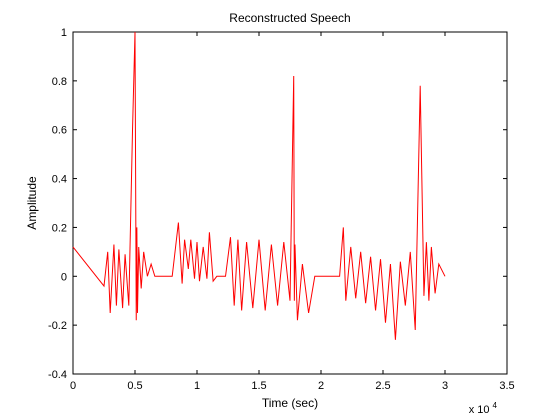  Describe the element at coordinates (57, 326) in the screenshot. I see `y-tick-label: -0.2` at that location.